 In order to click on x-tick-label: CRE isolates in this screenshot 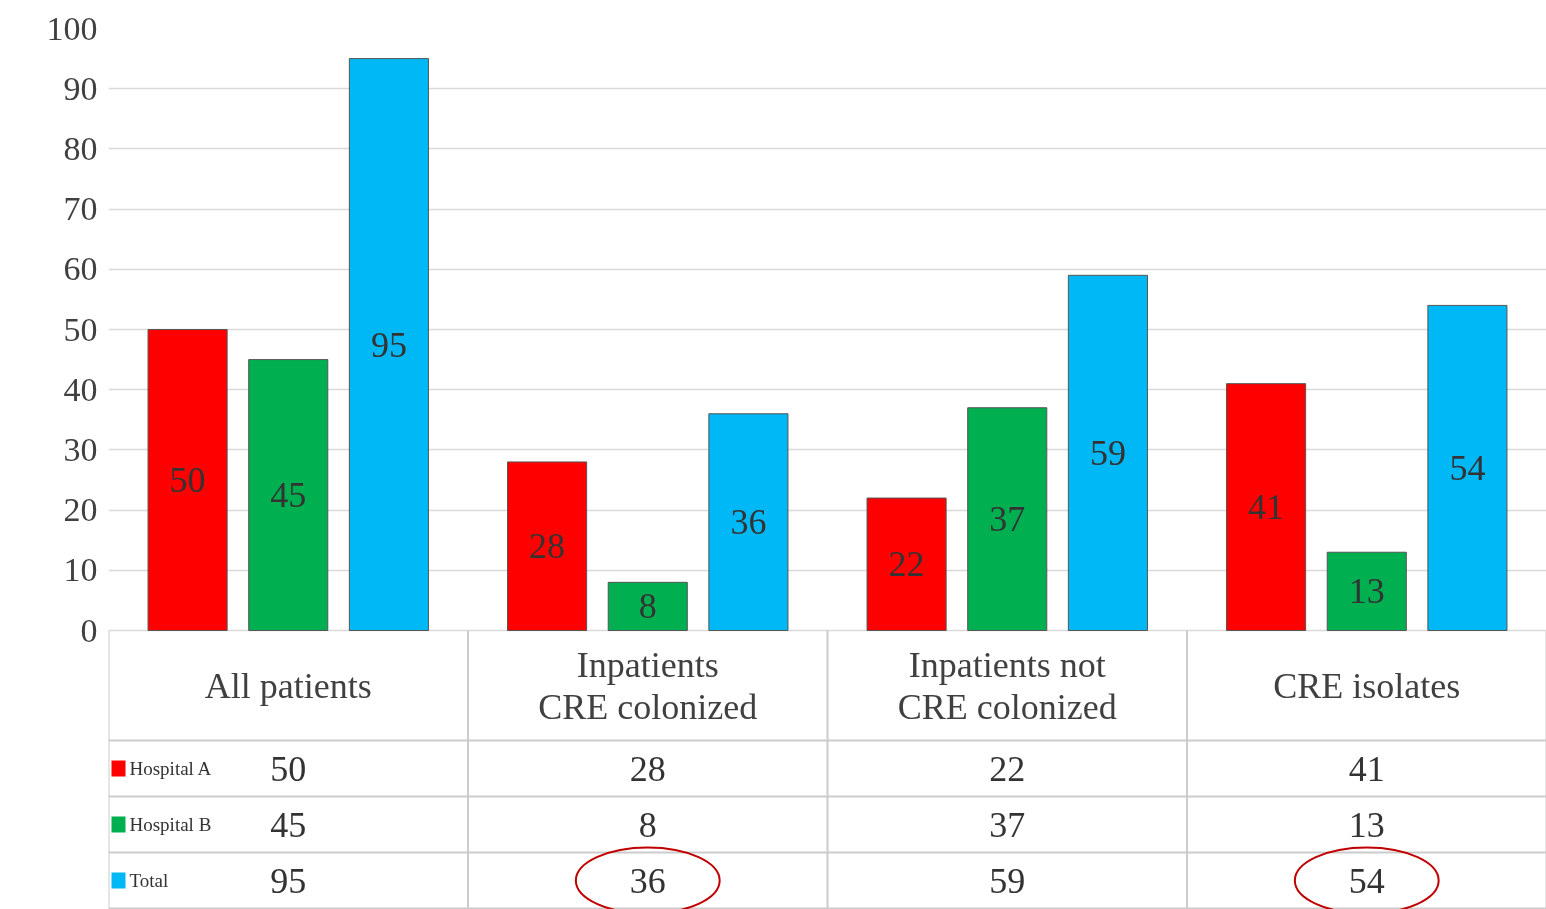, I will do `click(1367, 685)`.